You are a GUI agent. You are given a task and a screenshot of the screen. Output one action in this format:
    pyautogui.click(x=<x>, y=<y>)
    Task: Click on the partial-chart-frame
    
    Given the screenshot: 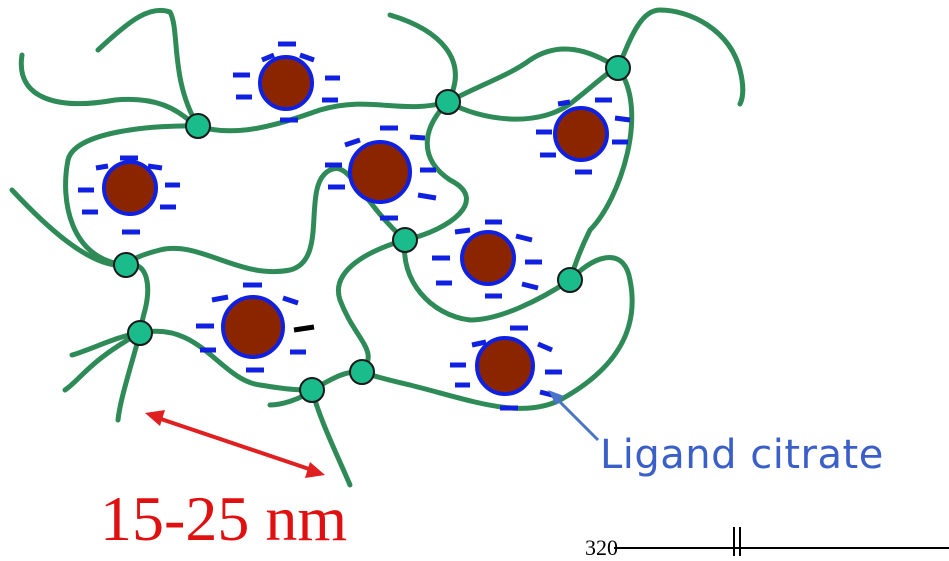 What is the action you would take?
    pyautogui.click(x=781, y=541)
    